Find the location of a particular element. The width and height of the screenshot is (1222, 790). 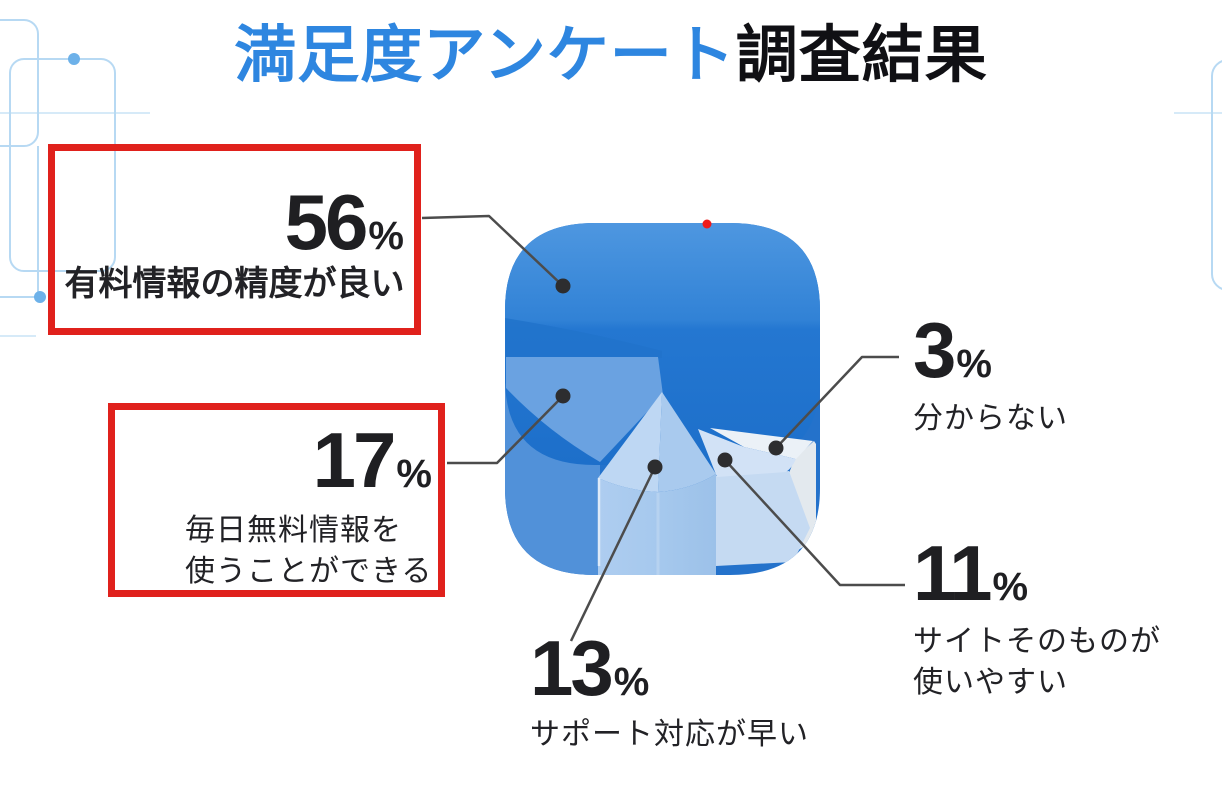

value-13-percent-sign: % is located at coordinates (631, 682).